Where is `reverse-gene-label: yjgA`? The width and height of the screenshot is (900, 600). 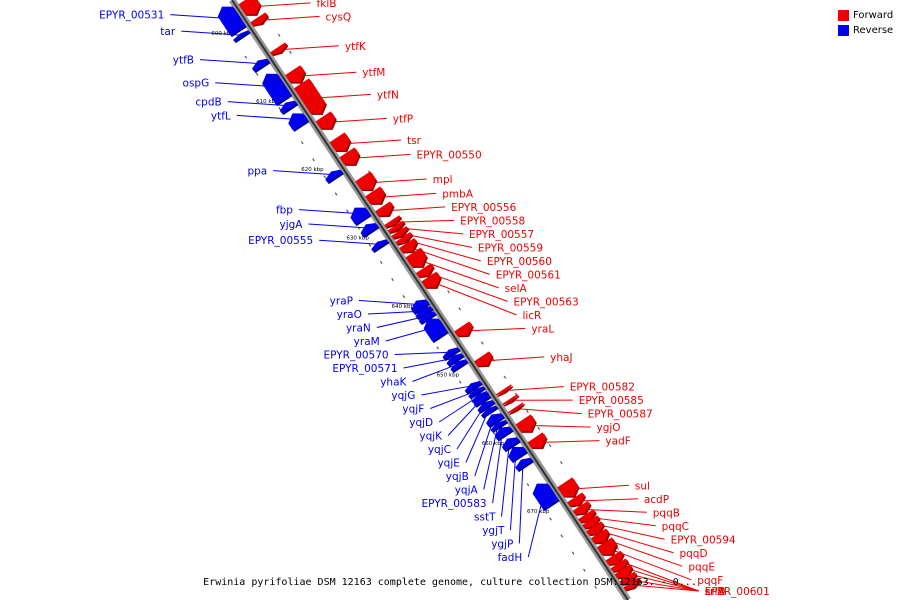
reverse-gene-label: yjgA is located at coordinates (292, 225).